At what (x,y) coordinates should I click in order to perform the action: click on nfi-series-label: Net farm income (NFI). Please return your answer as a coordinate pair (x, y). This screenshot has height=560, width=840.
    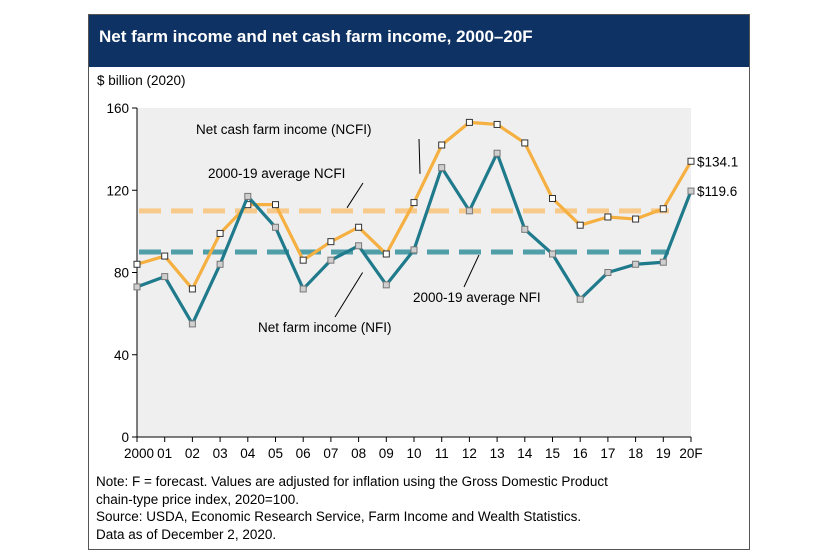
    Looking at the image, I should click on (325, 327).